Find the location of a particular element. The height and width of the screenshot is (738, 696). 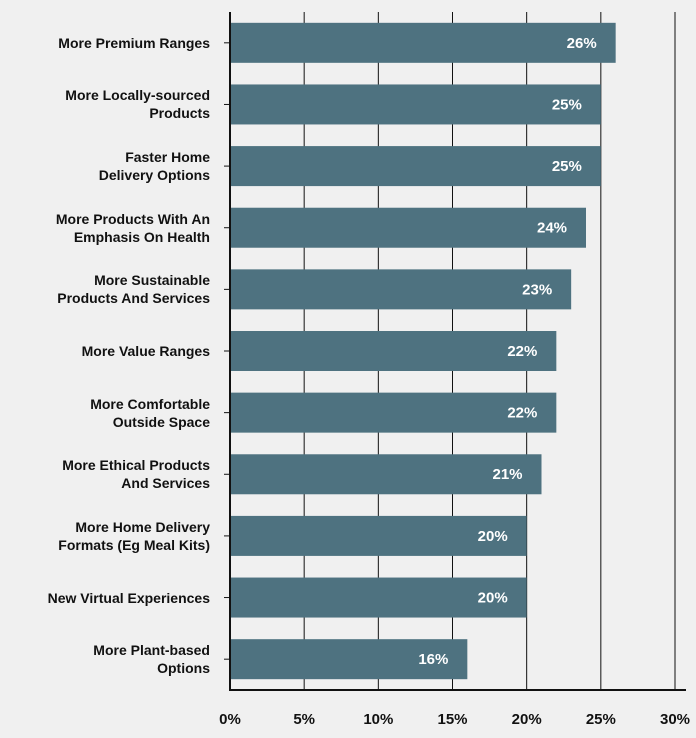

x-tick-label: 5% is located at coordinates (304, 719).